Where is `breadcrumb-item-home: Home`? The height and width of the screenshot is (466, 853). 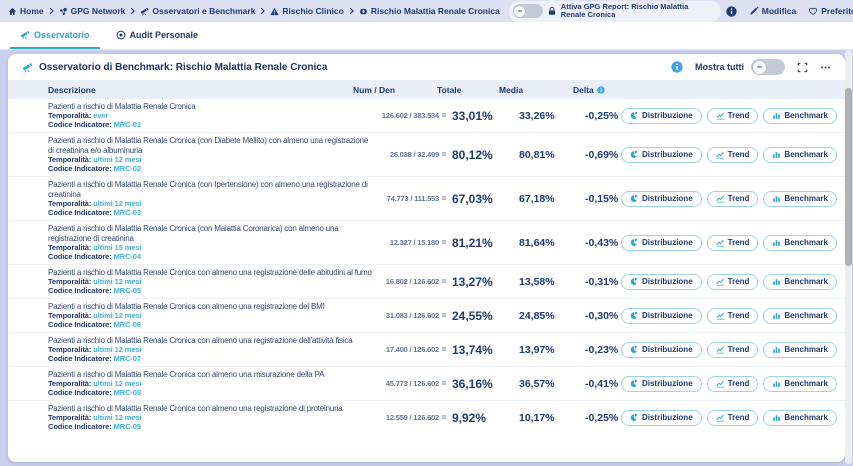
breadcrumb-item-home: Home is located at coordinates (26, 11).